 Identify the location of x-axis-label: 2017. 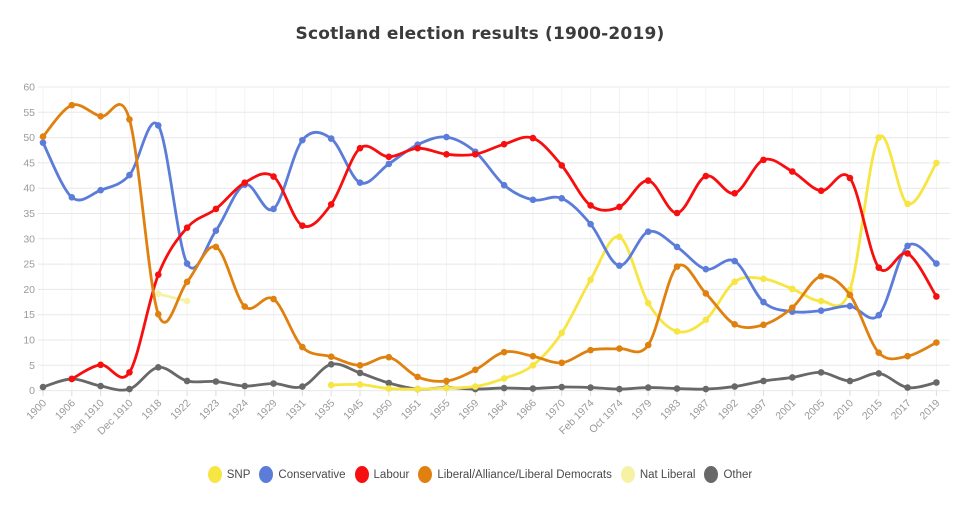
(901, 409).